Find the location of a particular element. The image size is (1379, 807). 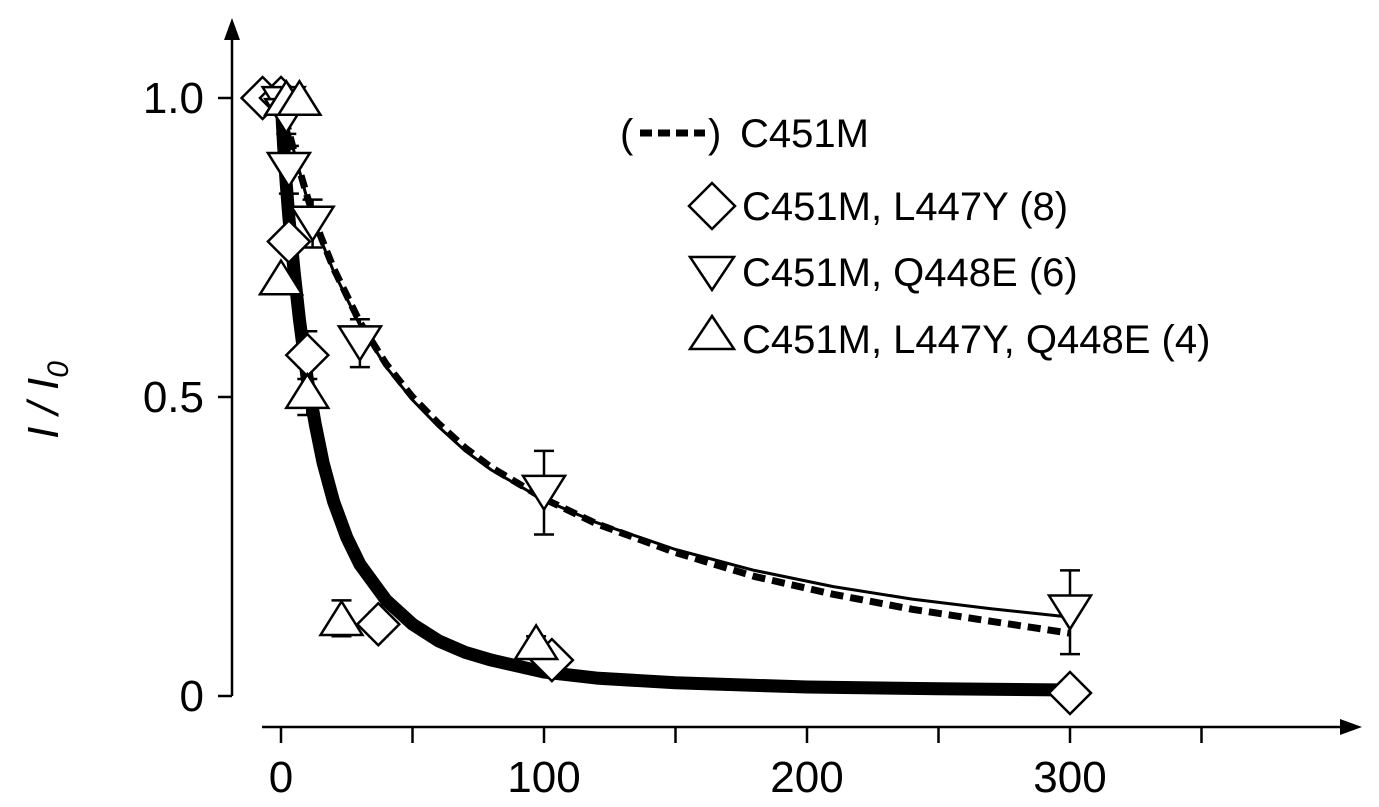

x-tick-label-1: 100 is located at coordinates (543, 777).